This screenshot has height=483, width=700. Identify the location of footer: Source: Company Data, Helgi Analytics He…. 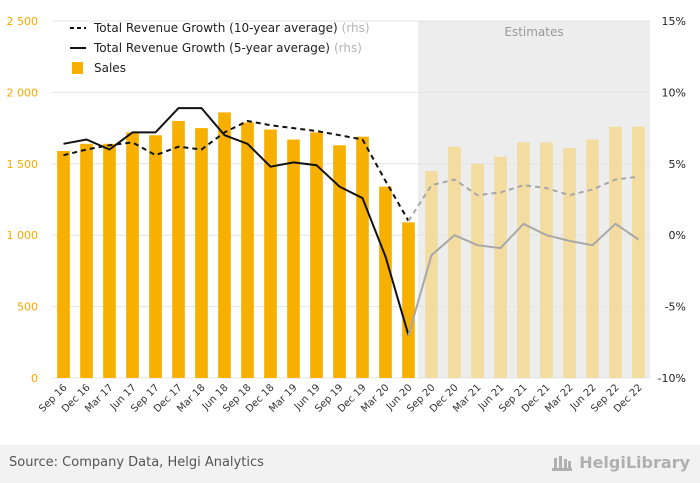
(350, 464).